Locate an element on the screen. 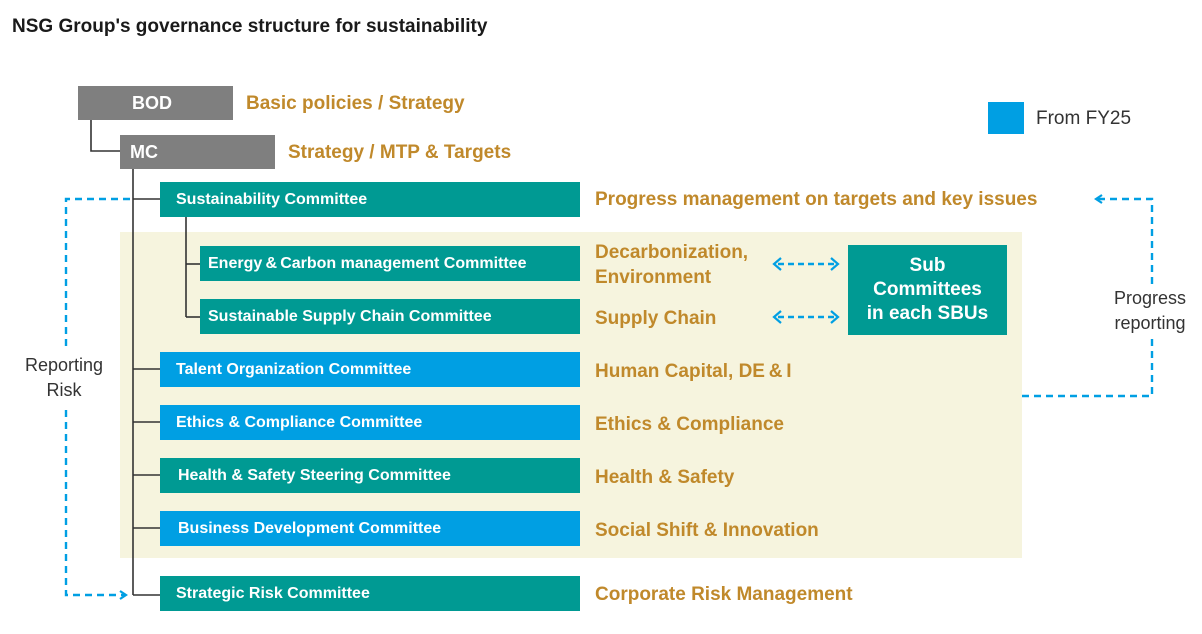  mc-desc: Strategy / MTP & Targets is located at coordinates (400, 152).